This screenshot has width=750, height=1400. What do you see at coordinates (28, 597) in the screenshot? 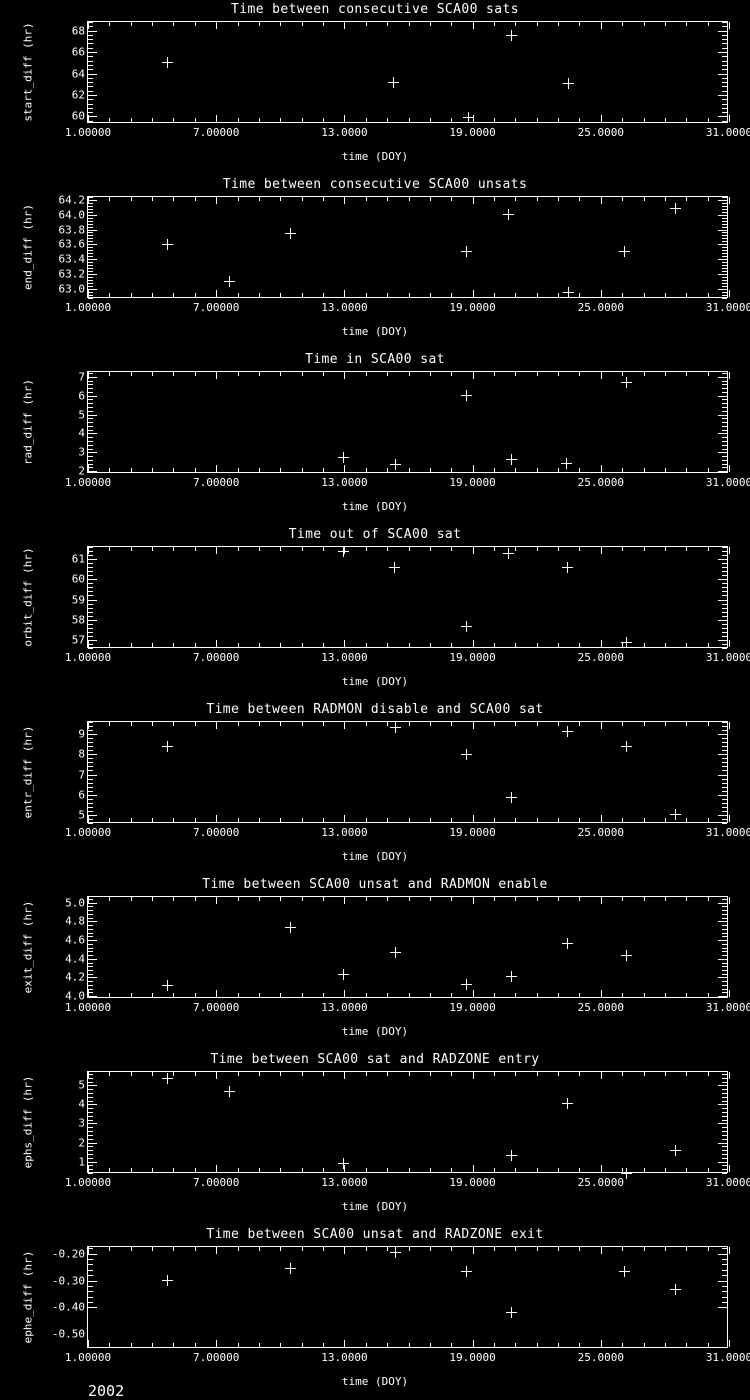
I see `y-axis-label: orbit_diff (hr)` at bounding box center [28, 597].